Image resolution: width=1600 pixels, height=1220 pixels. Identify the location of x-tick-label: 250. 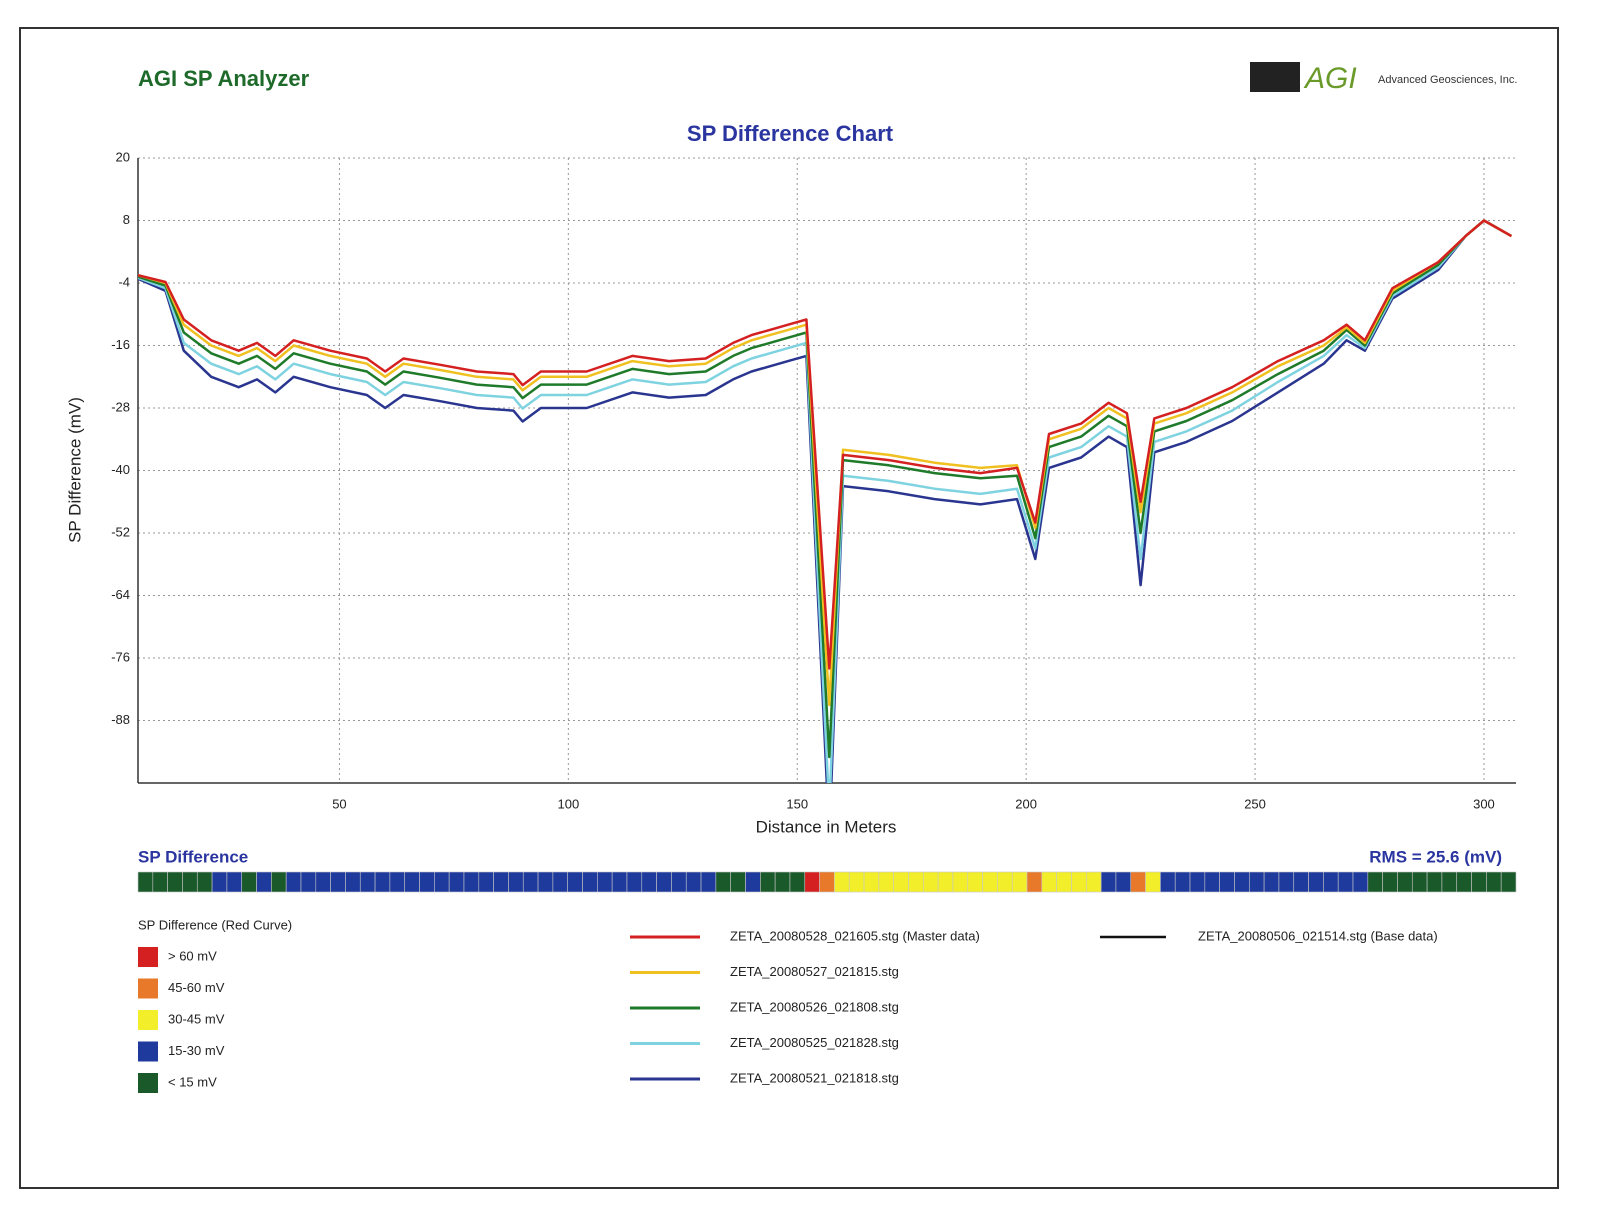
(1255, 803).